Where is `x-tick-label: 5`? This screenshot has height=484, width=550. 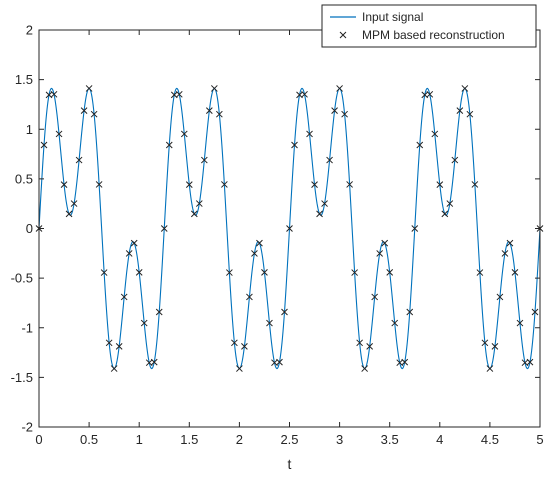
x-tick-label: 5 is located at coordinates (539, 439).